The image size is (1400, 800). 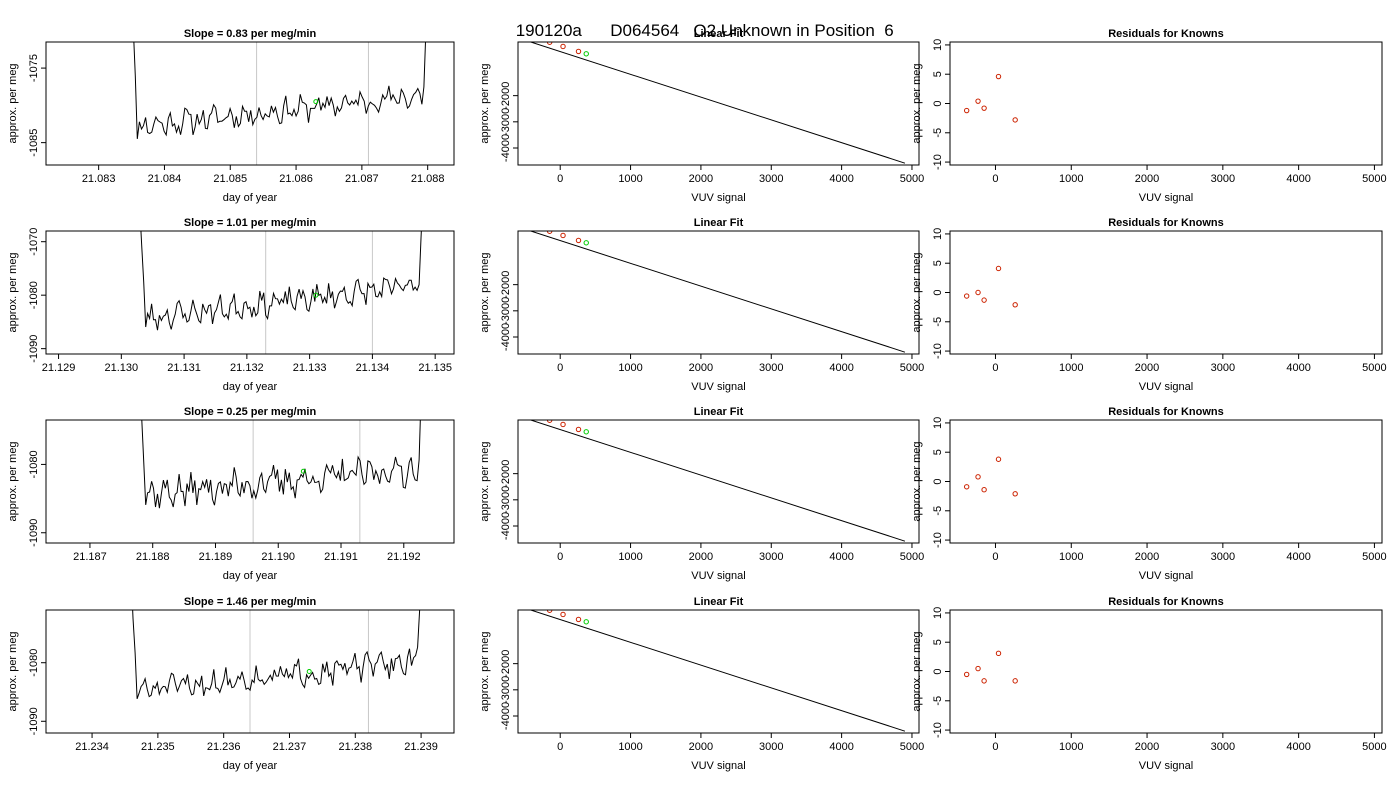 I want to click on panel-title: Linear Fit, so click(x=719, y=412).